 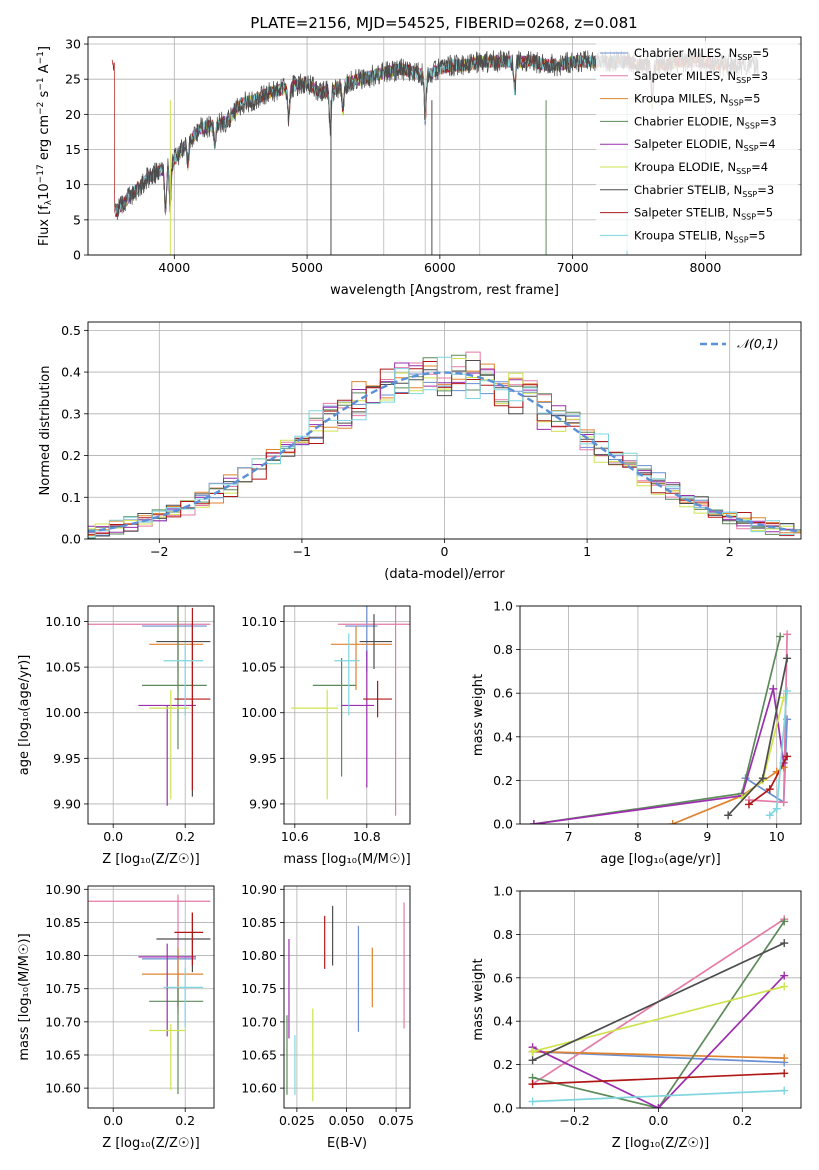 I want to click on y-tick-label: 9.95, so click(x=263, y=758).